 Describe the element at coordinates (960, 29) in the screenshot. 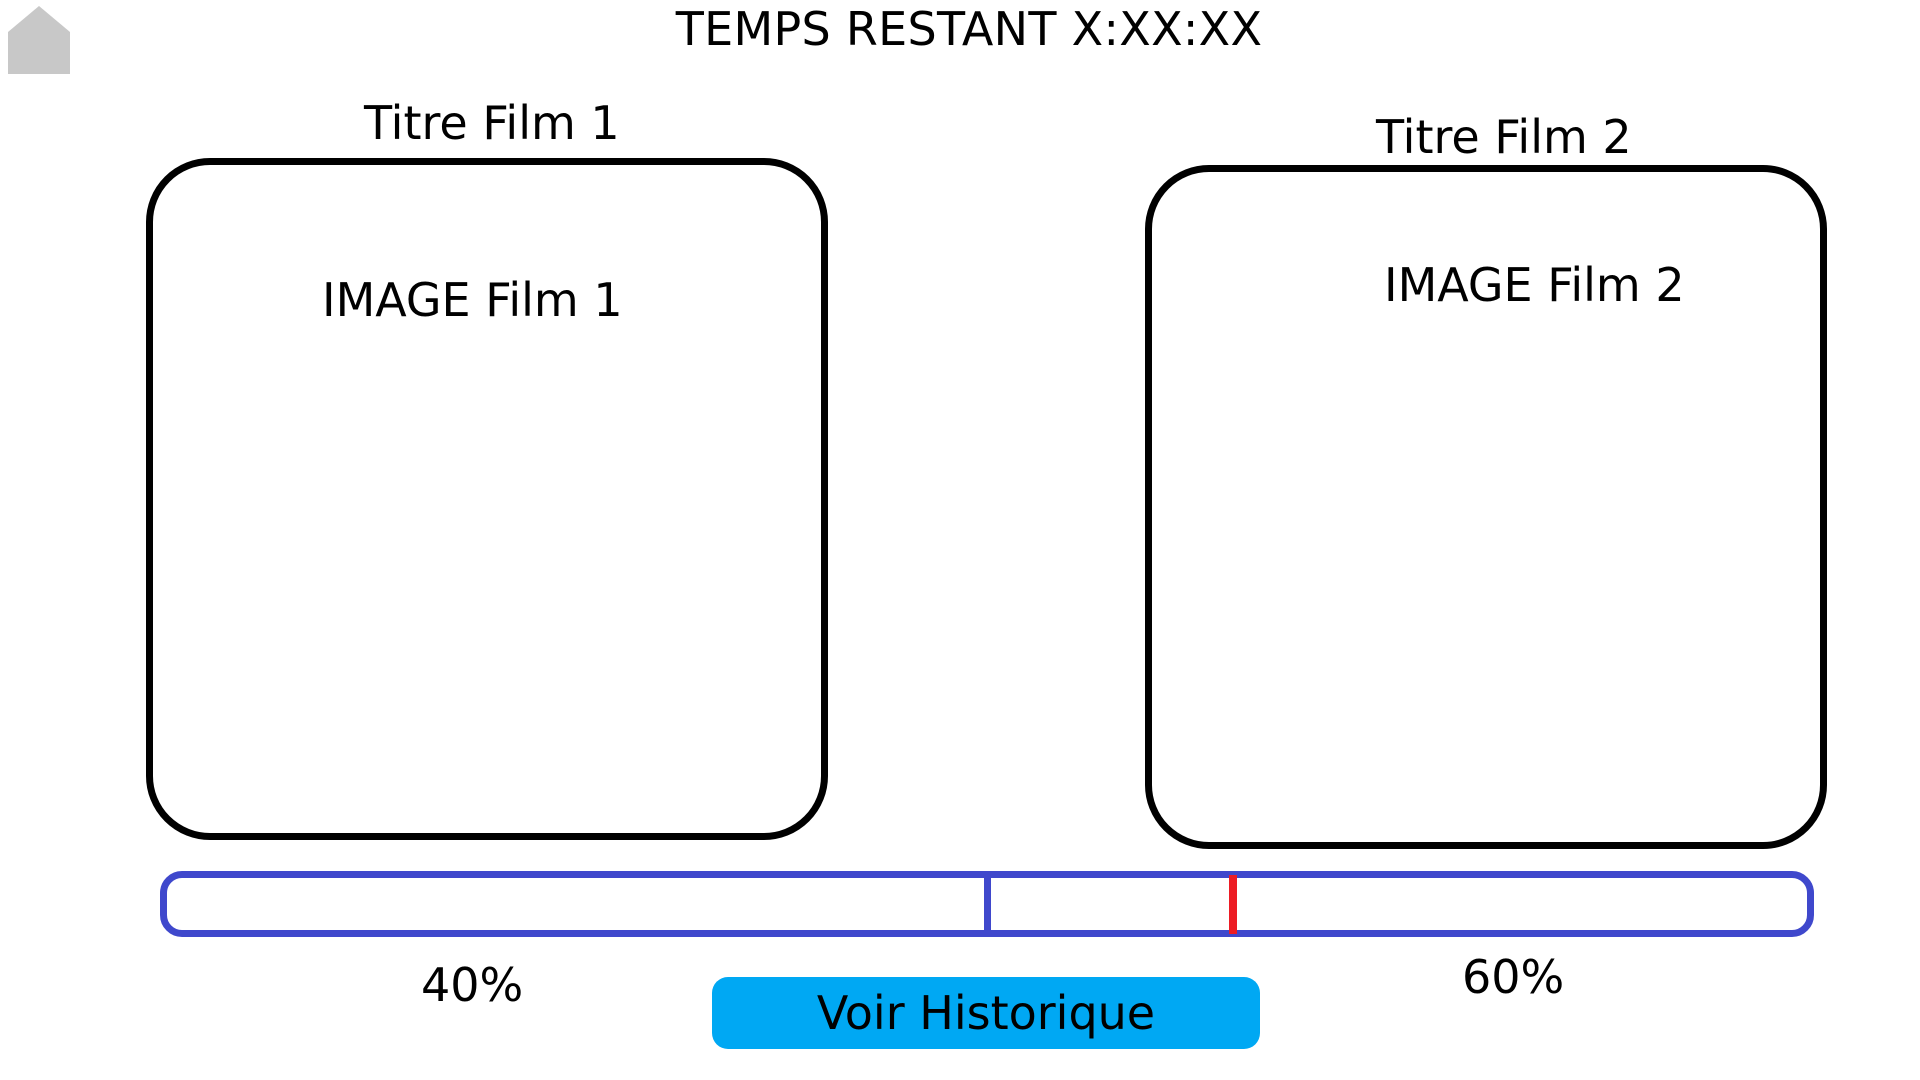

I see `time-remaining: TEMPS RESTANT X:XX:XX` at that location.